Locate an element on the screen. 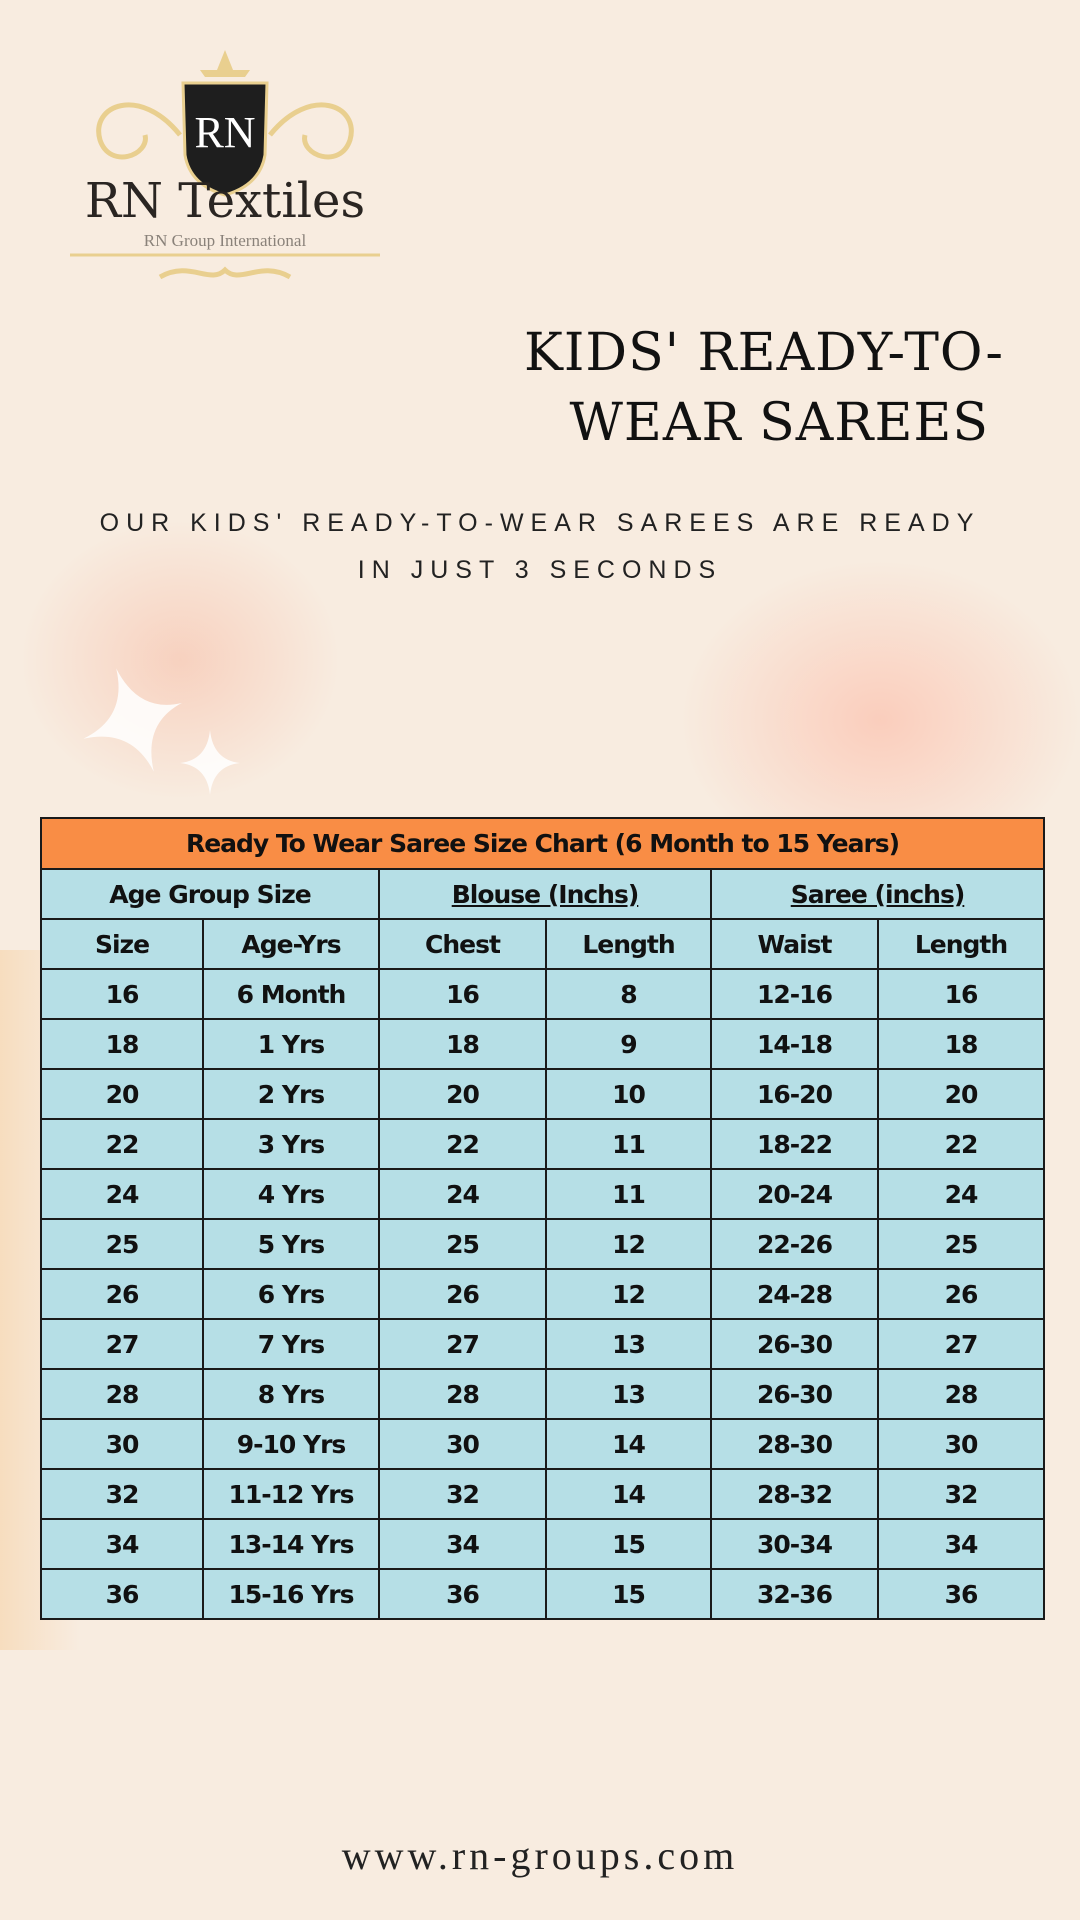  table-row: 26 6 Yrs 26 12 24-28 26 is located at coordinates (543, 1294).